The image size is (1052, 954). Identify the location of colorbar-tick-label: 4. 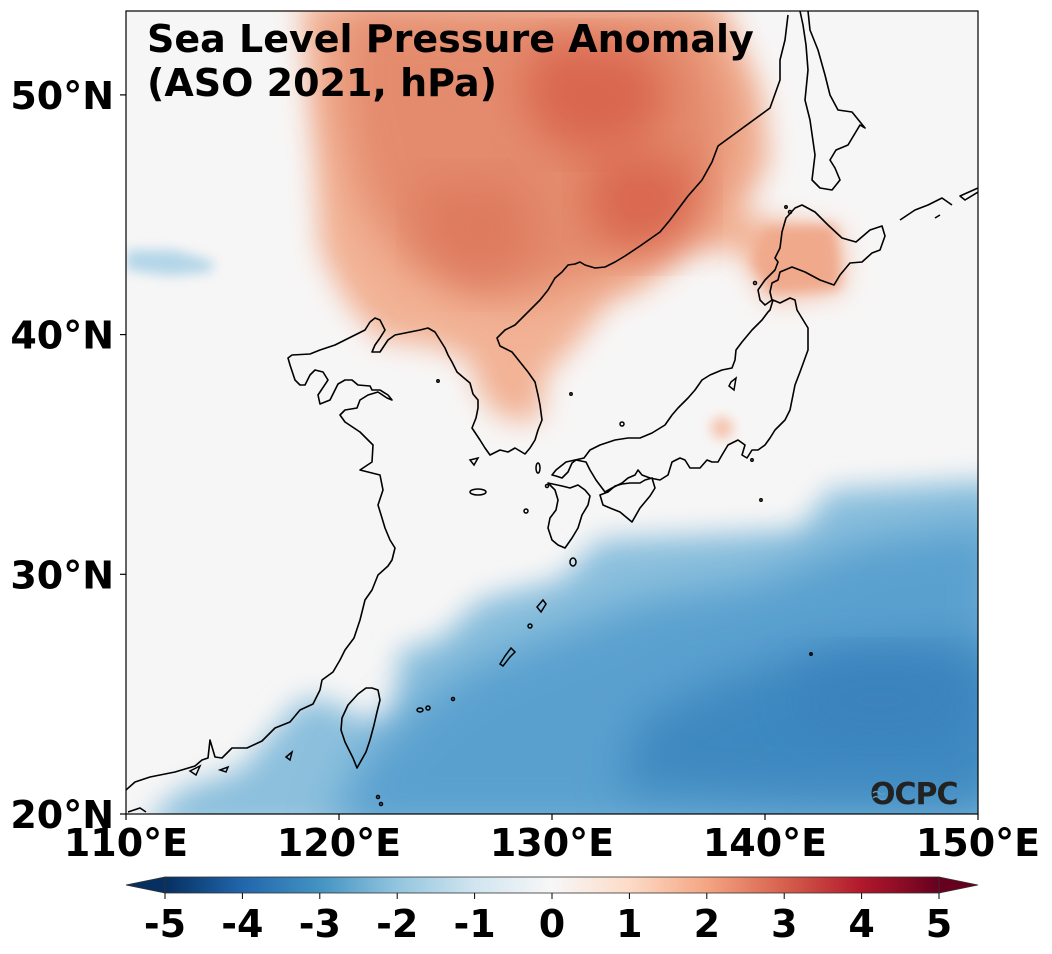
(861, 924).